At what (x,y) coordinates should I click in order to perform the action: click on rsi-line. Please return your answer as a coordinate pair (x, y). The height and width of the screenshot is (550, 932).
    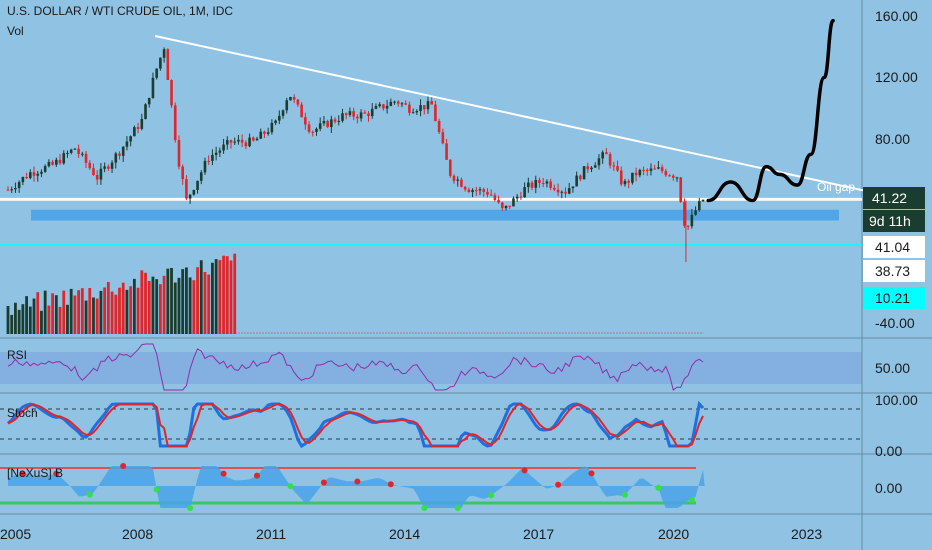
    Looking at the image, I should click on (355, 367).